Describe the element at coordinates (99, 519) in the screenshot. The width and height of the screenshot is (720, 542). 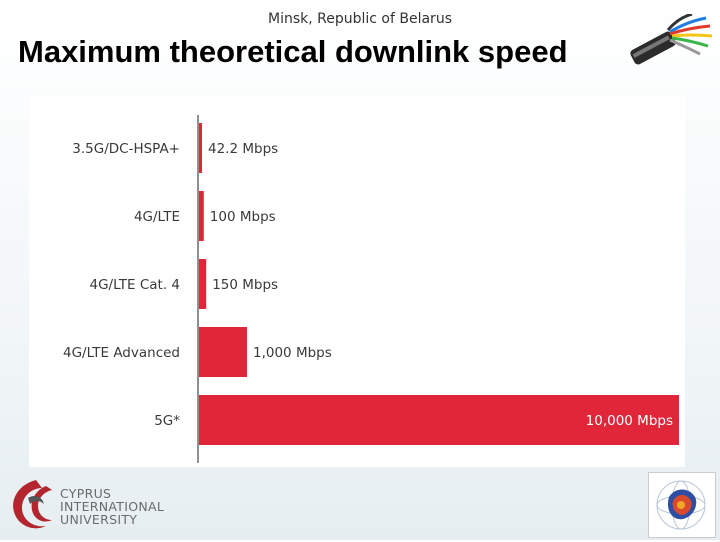
I see `university-line: UNIVERSITY` at that location.